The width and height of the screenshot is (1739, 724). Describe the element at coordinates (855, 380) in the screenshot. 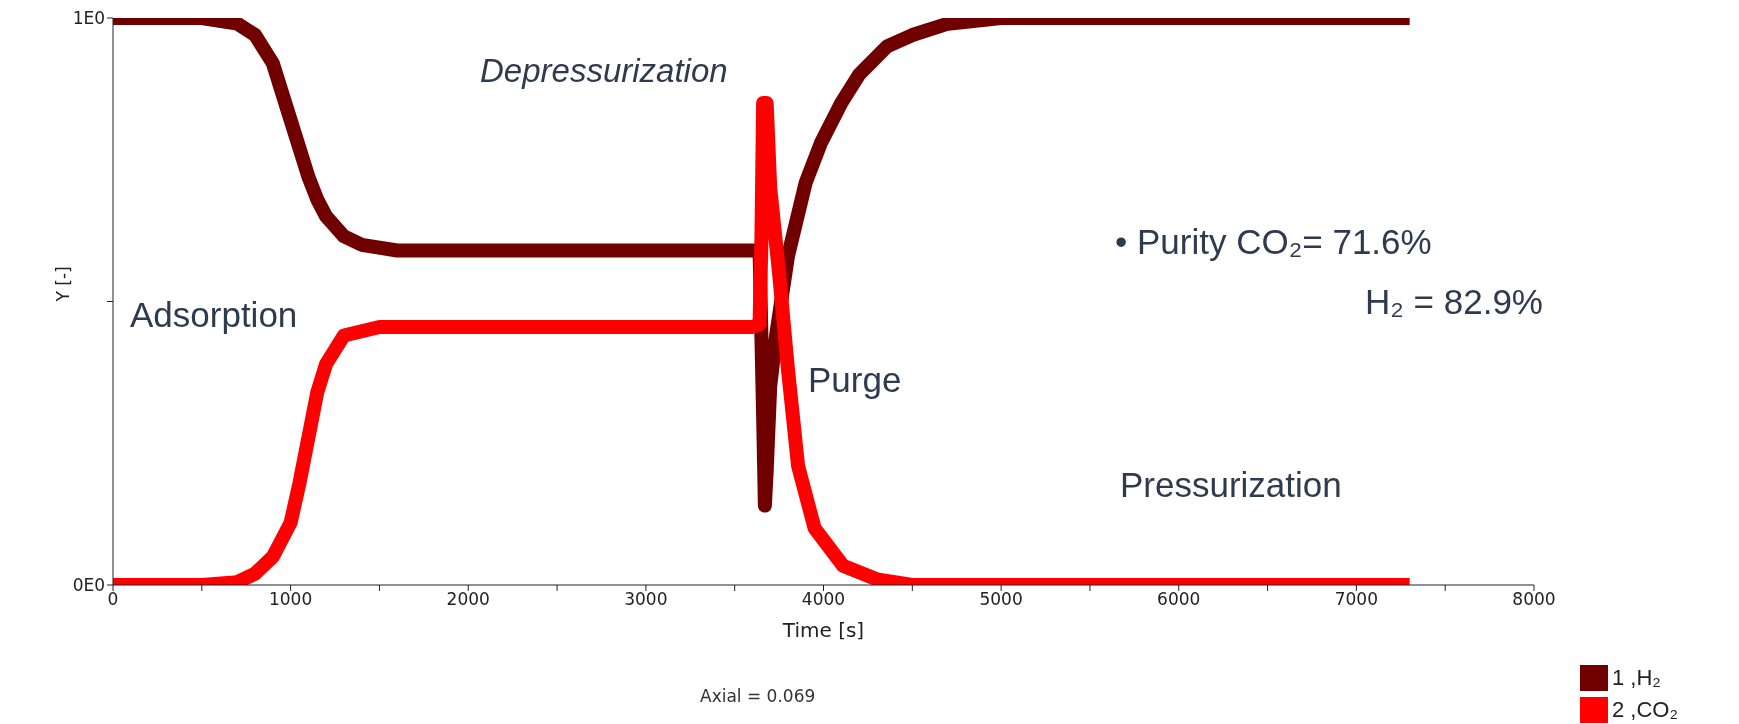

I see `annotation: Purge` at that location.